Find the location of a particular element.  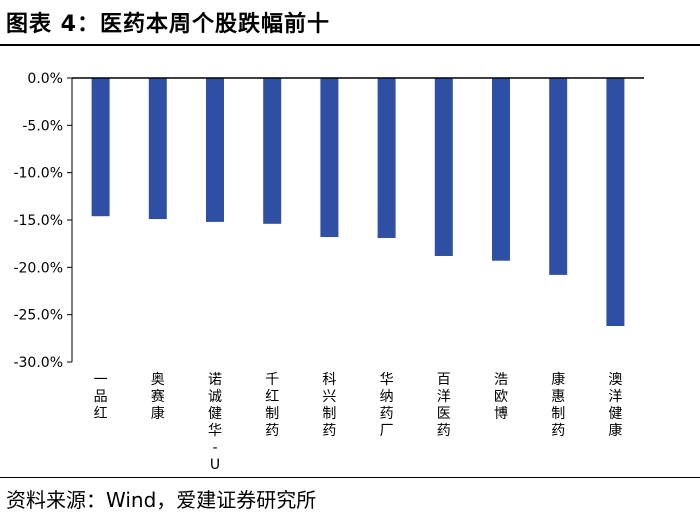

x-tick-label: 一品红 is located at coordinates (101, 397).